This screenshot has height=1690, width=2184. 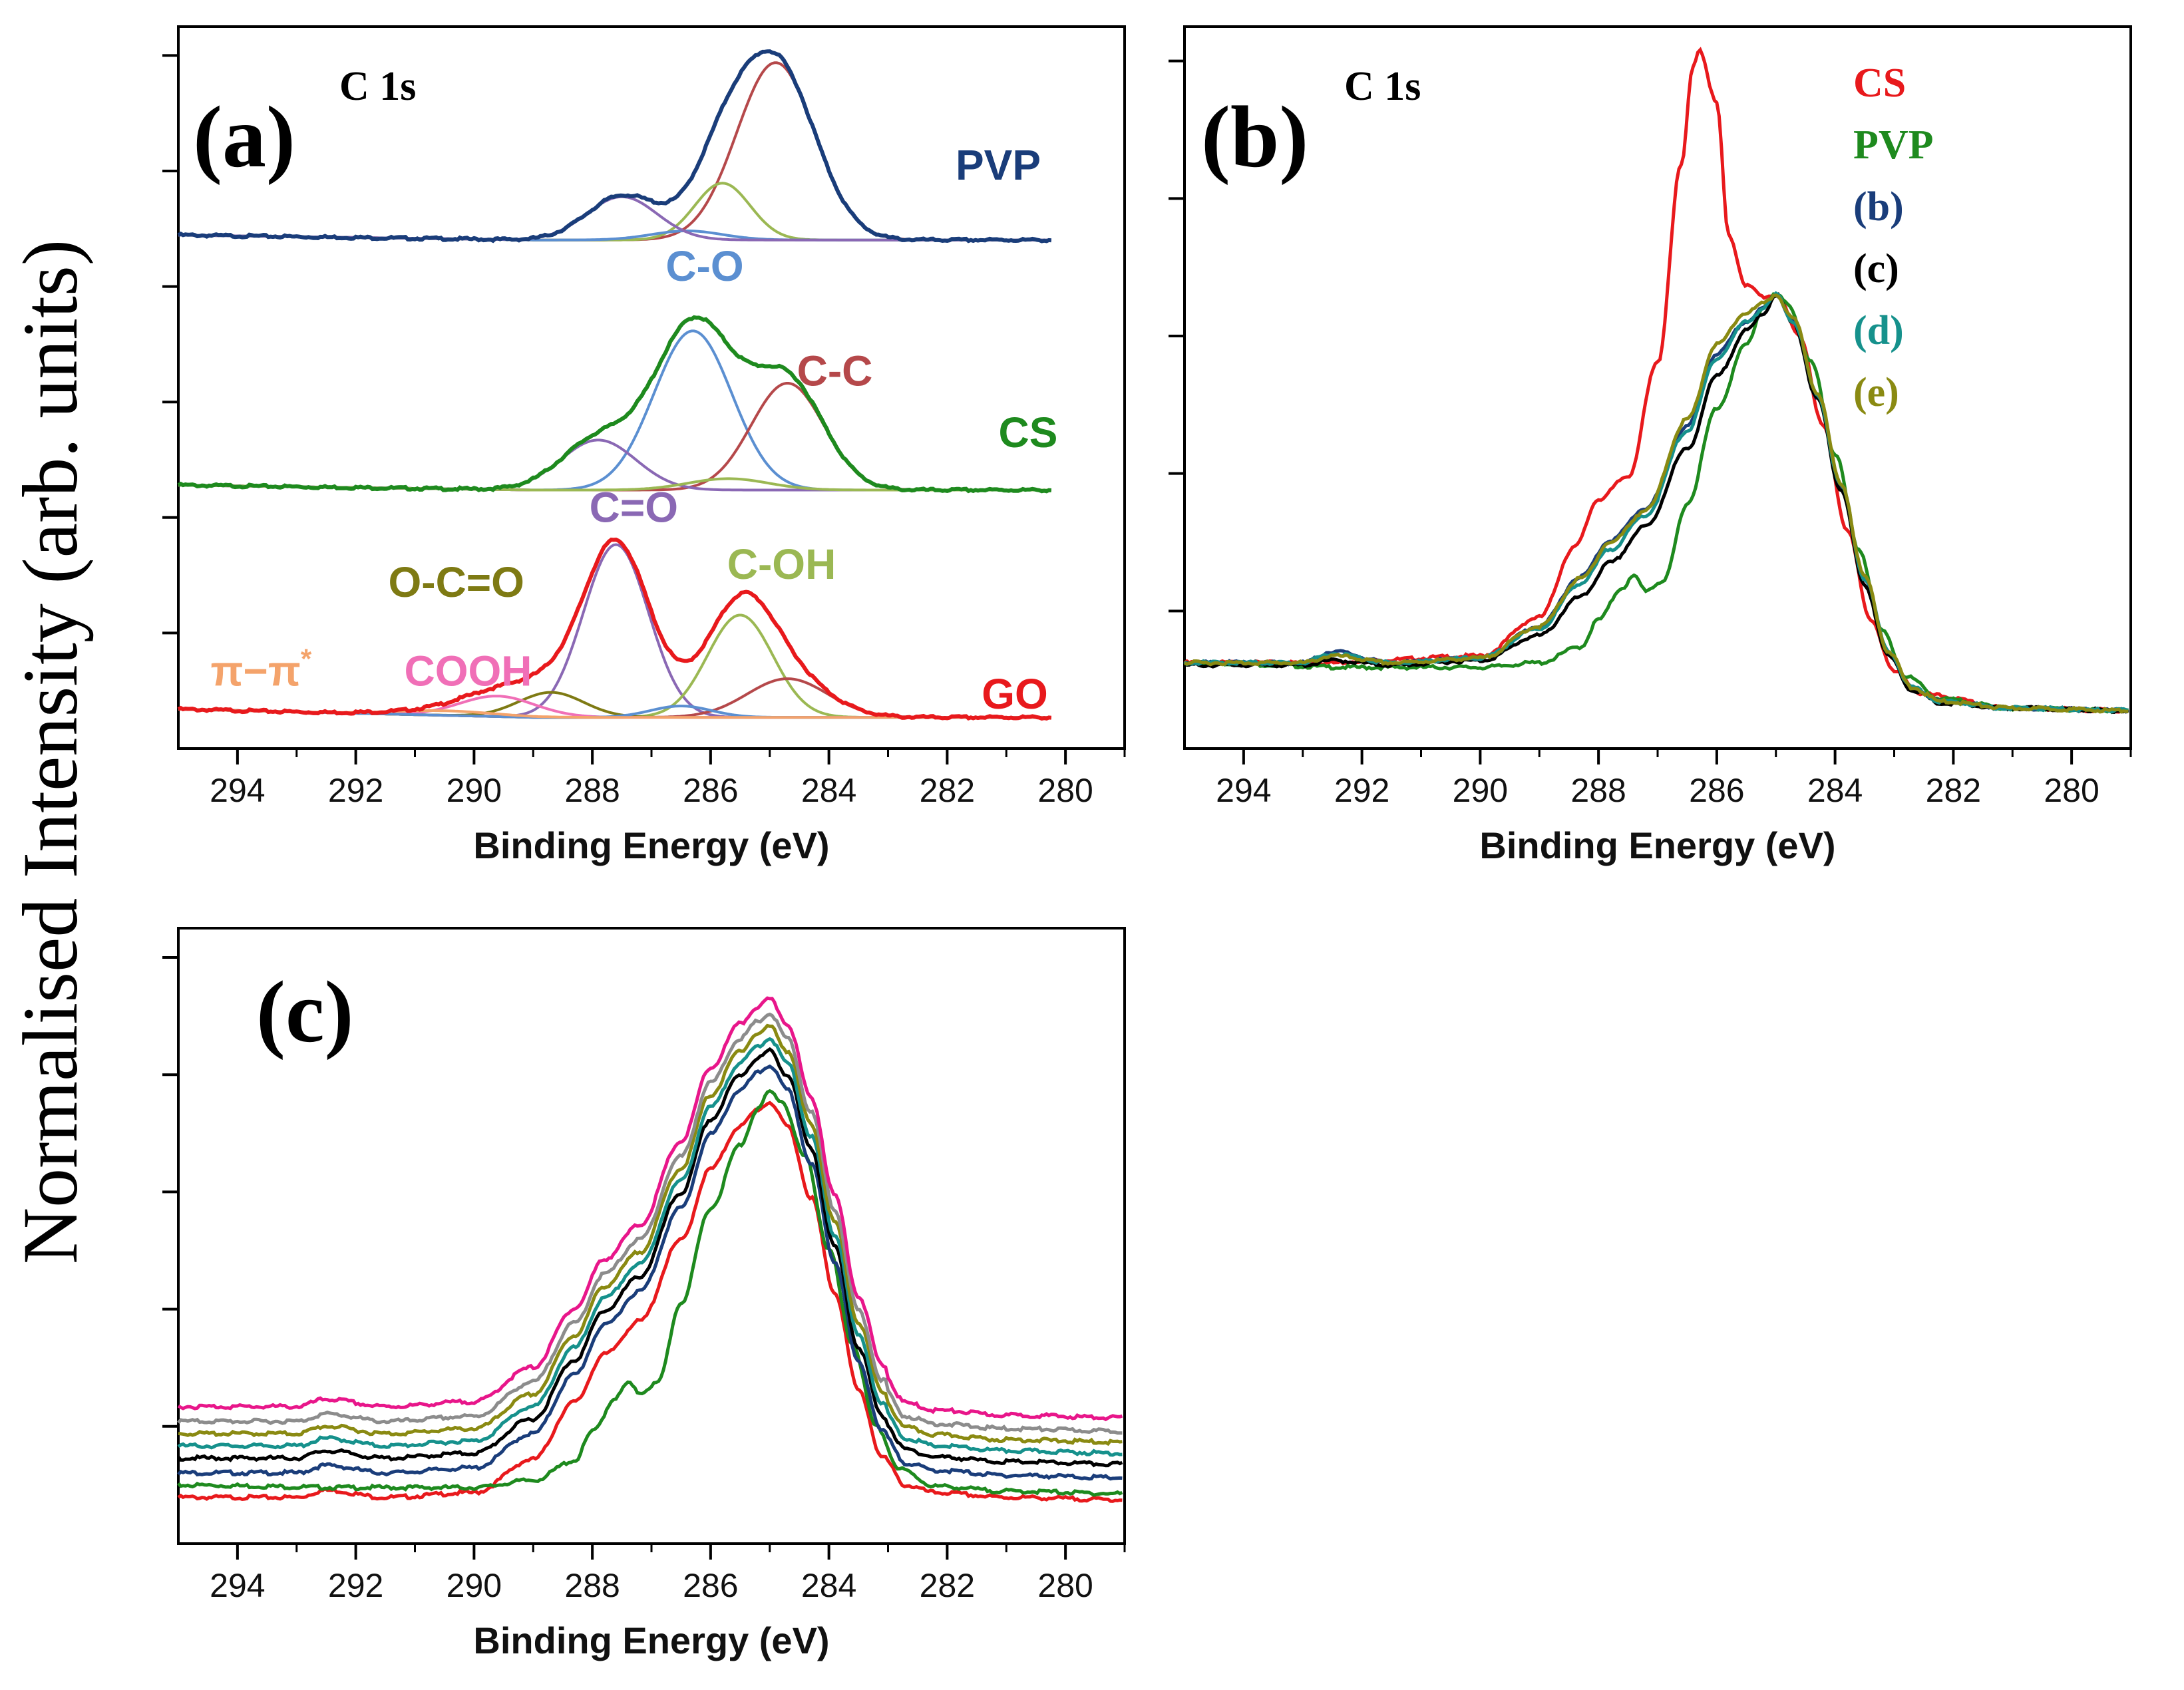 What do you see at coordinates (1876, 392) in the screenshot?
I see `legend-entry: (e)` at bounding box center [1876, 392].